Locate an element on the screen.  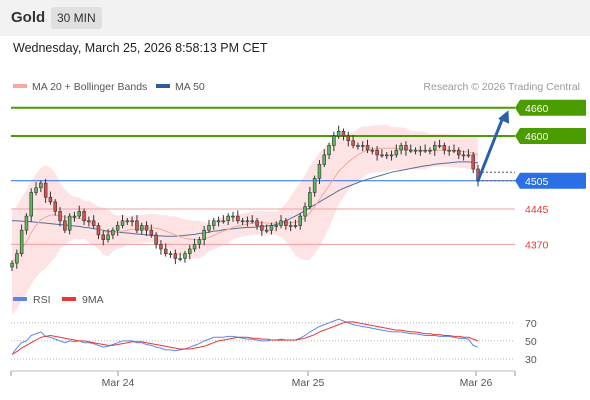
x-label-2: Mar 26 is located at coordinates (476, 383).